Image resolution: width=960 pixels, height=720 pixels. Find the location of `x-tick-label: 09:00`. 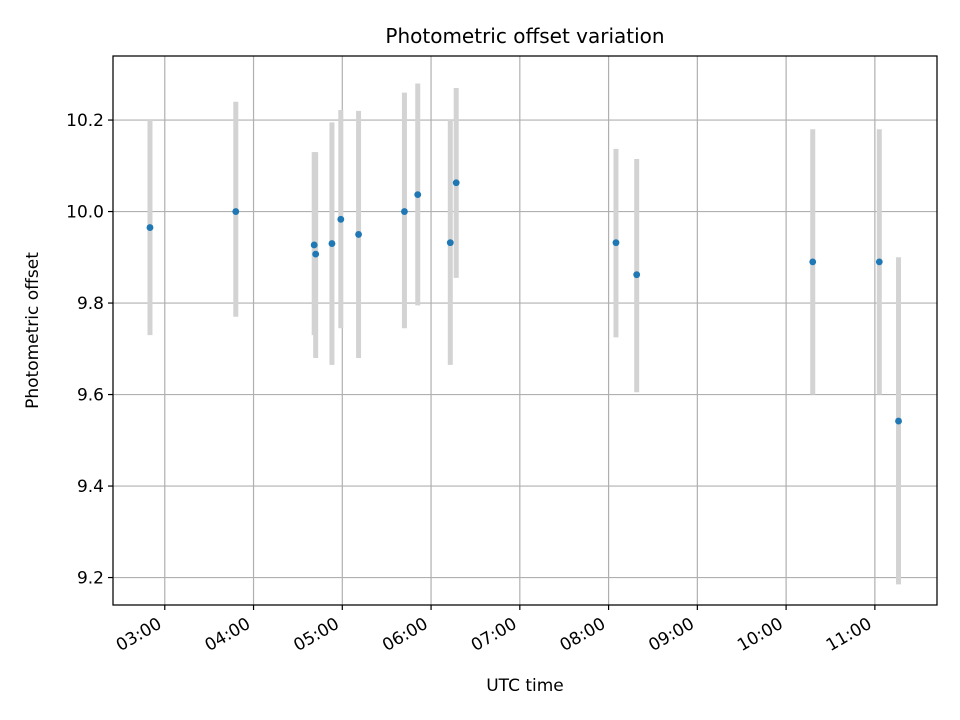

x-tick-label: 09:00 is located at coordinates (671, 635).